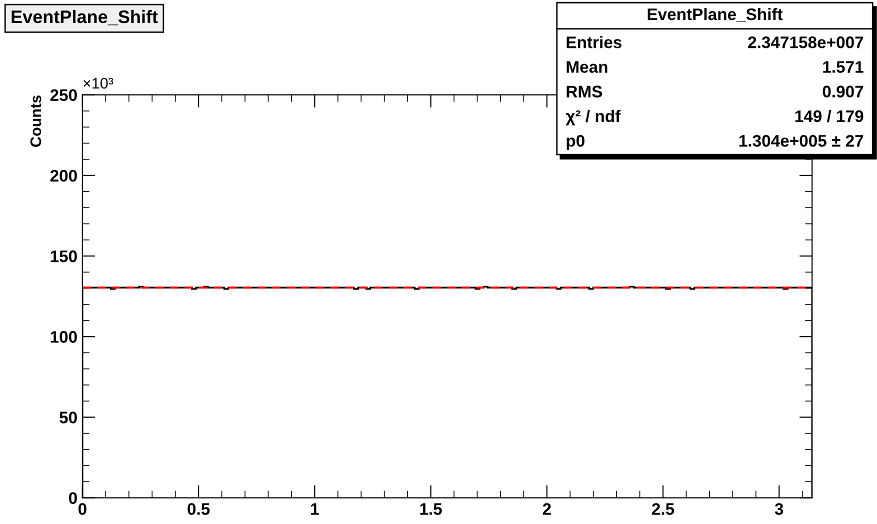 This screenshot has width=877, height=524. What do you see at coordinates (663, 509) in the screenshot?
I see `x-tick-label: 2.5` at bounding box center [663, 509].